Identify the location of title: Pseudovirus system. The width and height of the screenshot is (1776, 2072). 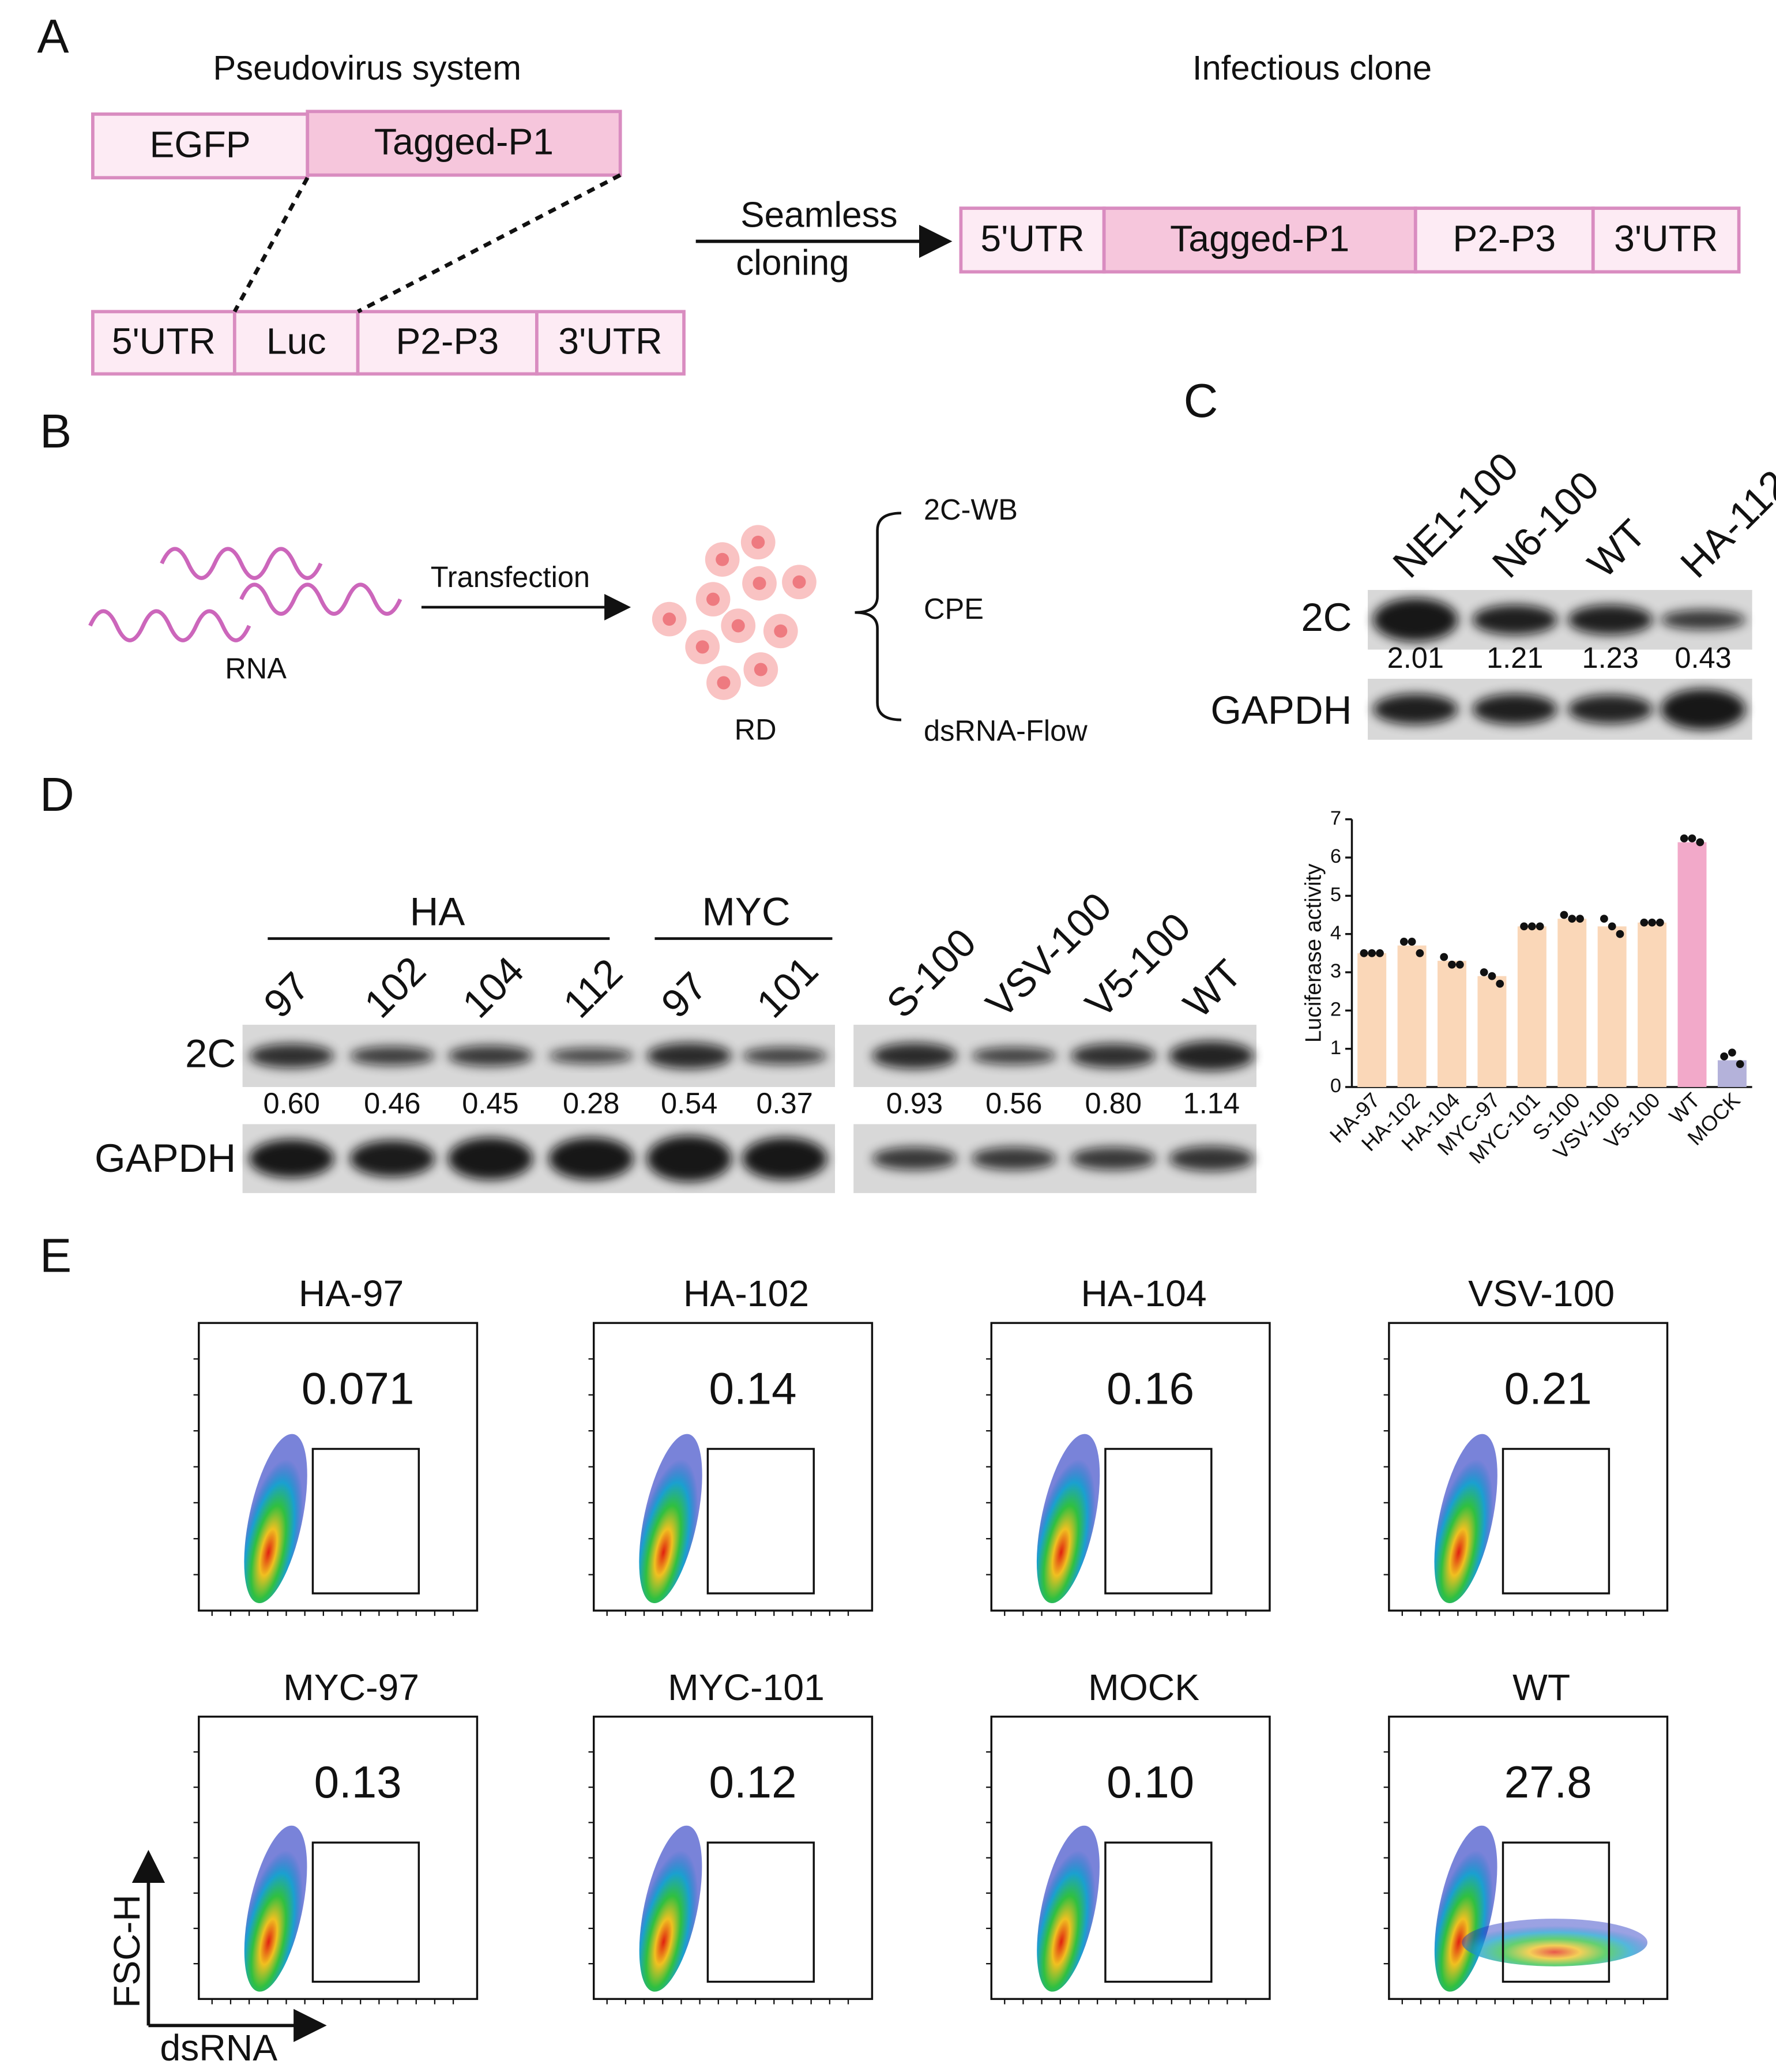
(367, 67).